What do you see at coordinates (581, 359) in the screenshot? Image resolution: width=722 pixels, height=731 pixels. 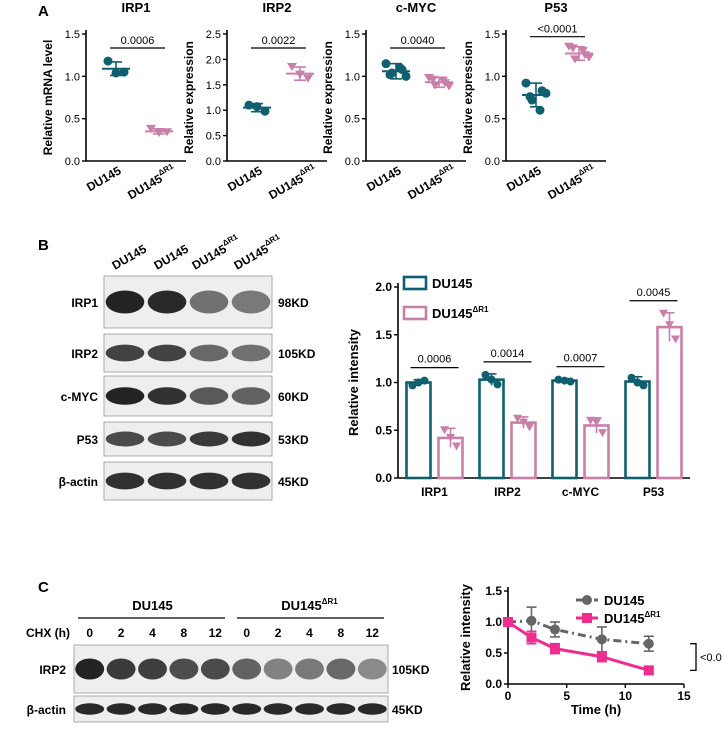 I see `p-value: 0.0007` at bounding box center [581, 359].